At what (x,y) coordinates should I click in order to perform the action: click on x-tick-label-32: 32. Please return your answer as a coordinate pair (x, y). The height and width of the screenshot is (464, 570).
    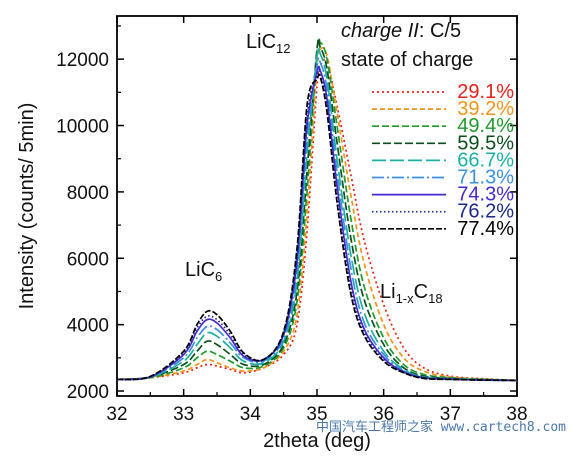
    Looking at the image, I should click on (116, 414).